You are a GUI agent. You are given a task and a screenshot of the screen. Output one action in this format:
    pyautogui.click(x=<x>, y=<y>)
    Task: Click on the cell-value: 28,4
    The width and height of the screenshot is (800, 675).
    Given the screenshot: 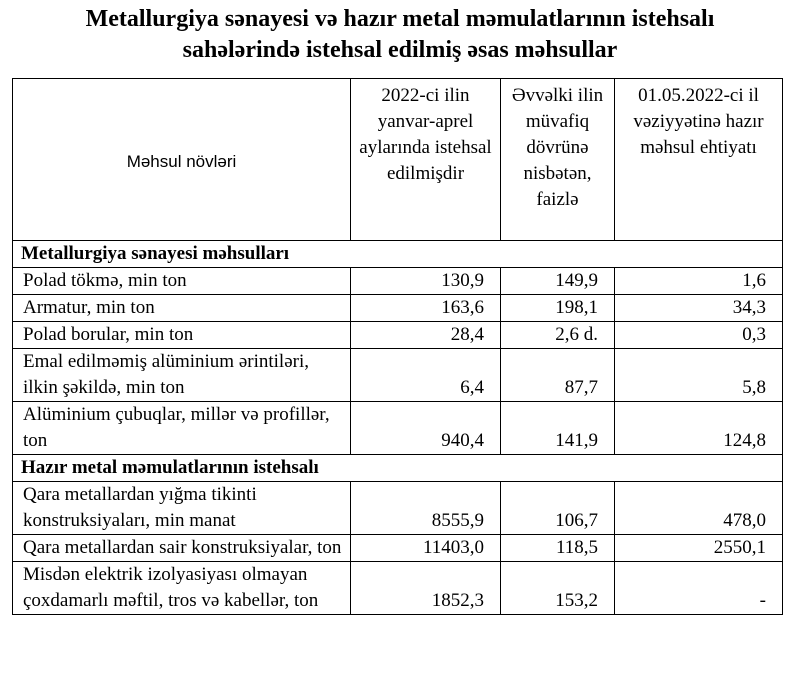 What is the action you would take?
    pyautogui.click(x=425, y=335)
    